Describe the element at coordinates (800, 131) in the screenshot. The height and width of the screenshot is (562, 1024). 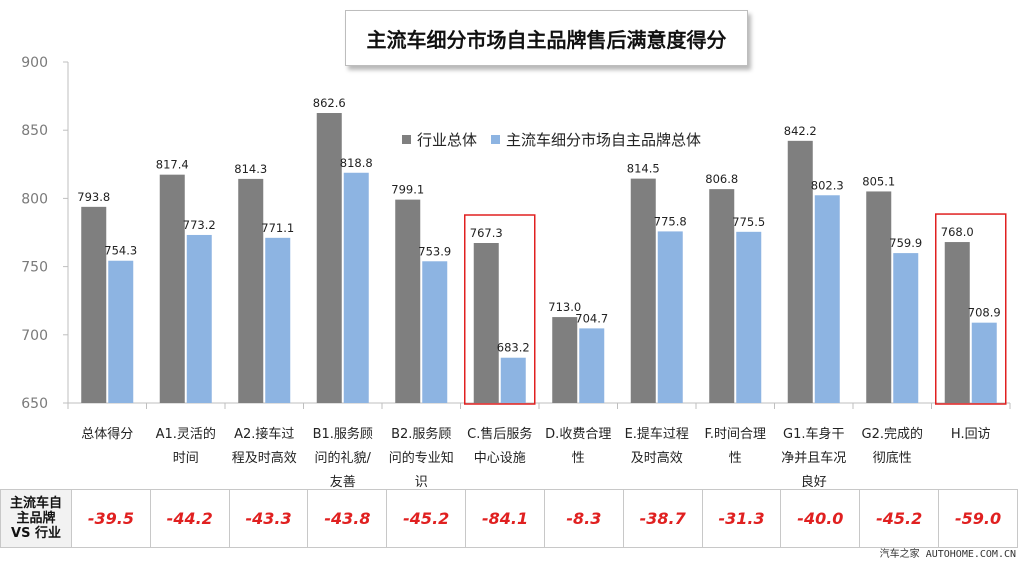
I see `data-label-industry: 842.2` at that location.